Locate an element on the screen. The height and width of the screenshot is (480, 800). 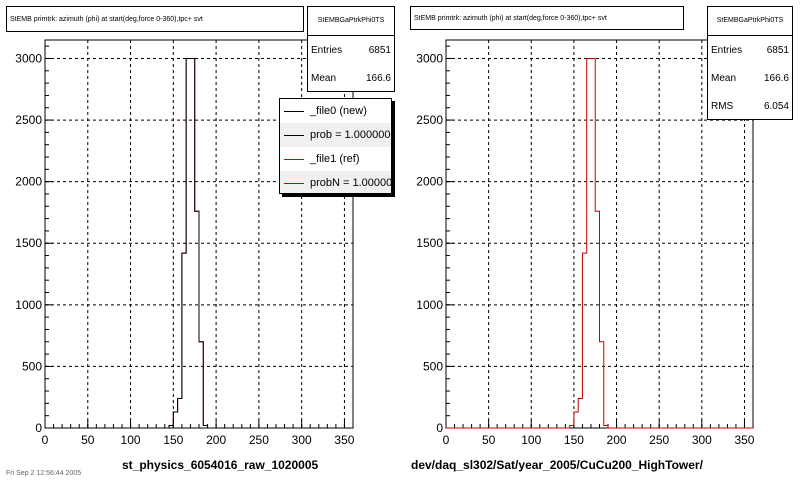
right-stats-entries: Entries 6851 is located at coordinates (750, 50).